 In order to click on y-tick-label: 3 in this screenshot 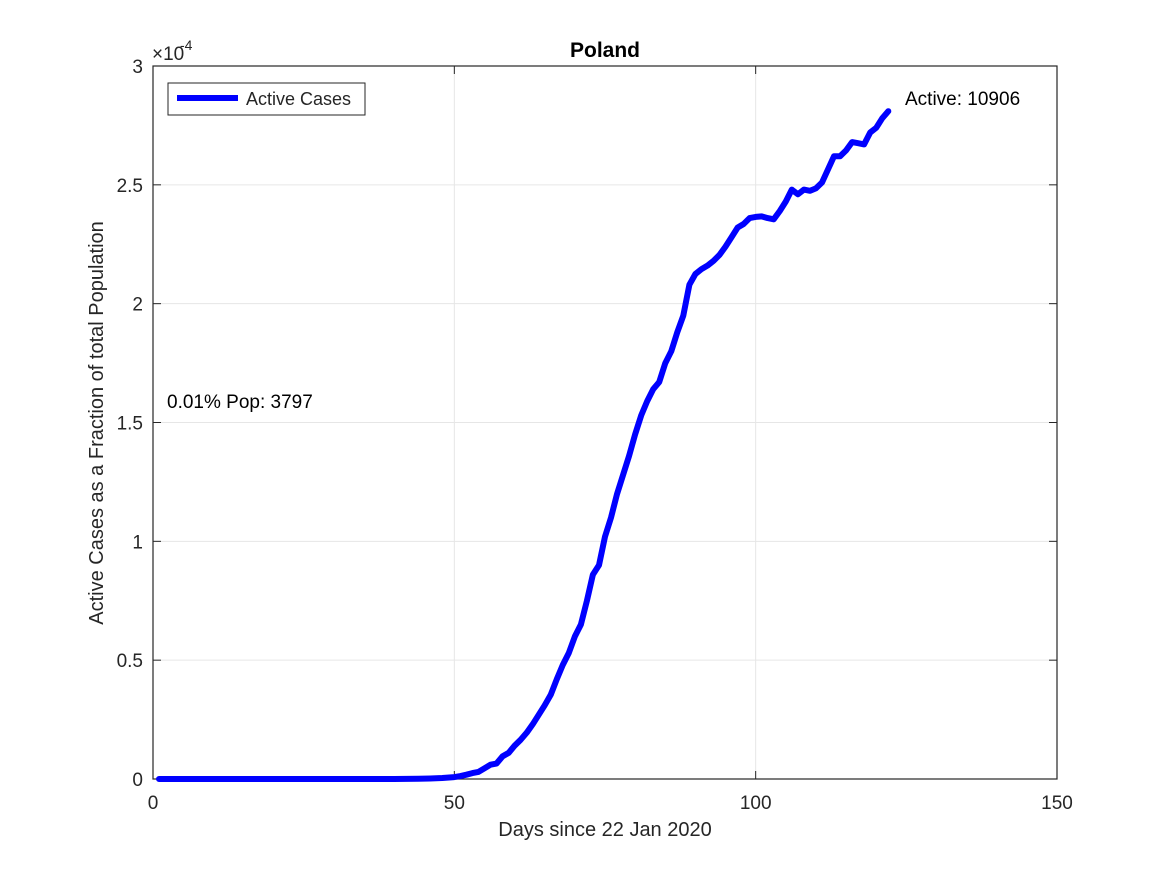, I will do `click(137, 67)`.